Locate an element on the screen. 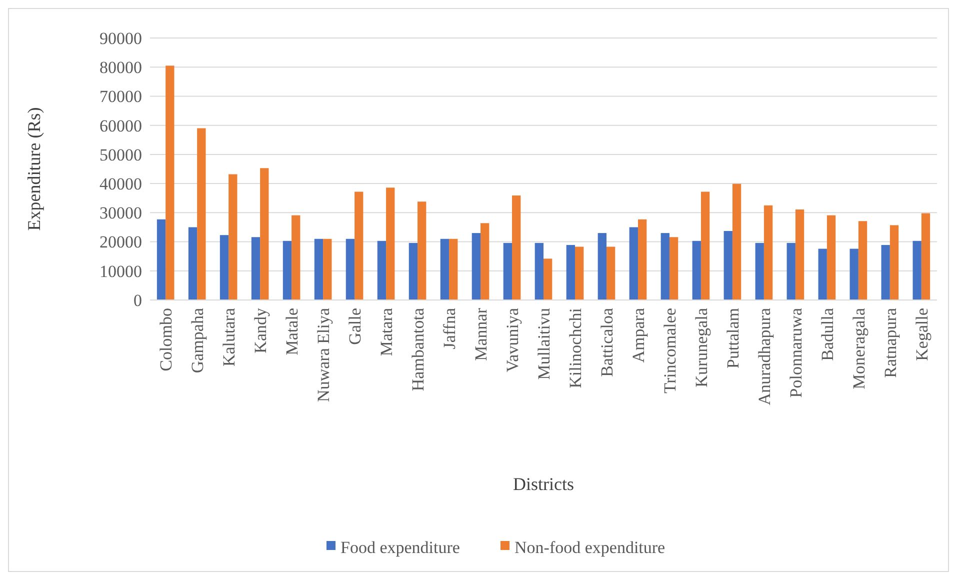  y-tick-label: 30000 is located at coordinates (121, 213).